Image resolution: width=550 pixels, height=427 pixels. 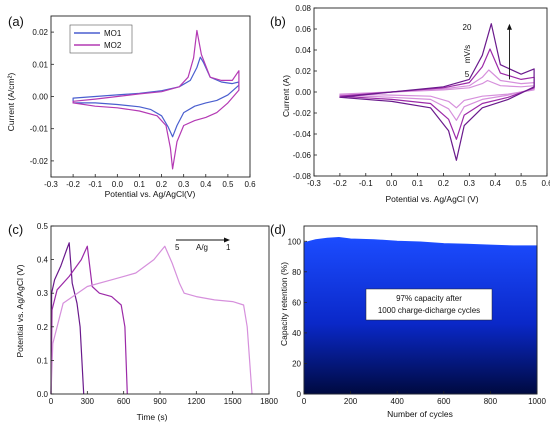 I want to click on panel-b-xtick-label: 0.2, so click(x=444, y=183).